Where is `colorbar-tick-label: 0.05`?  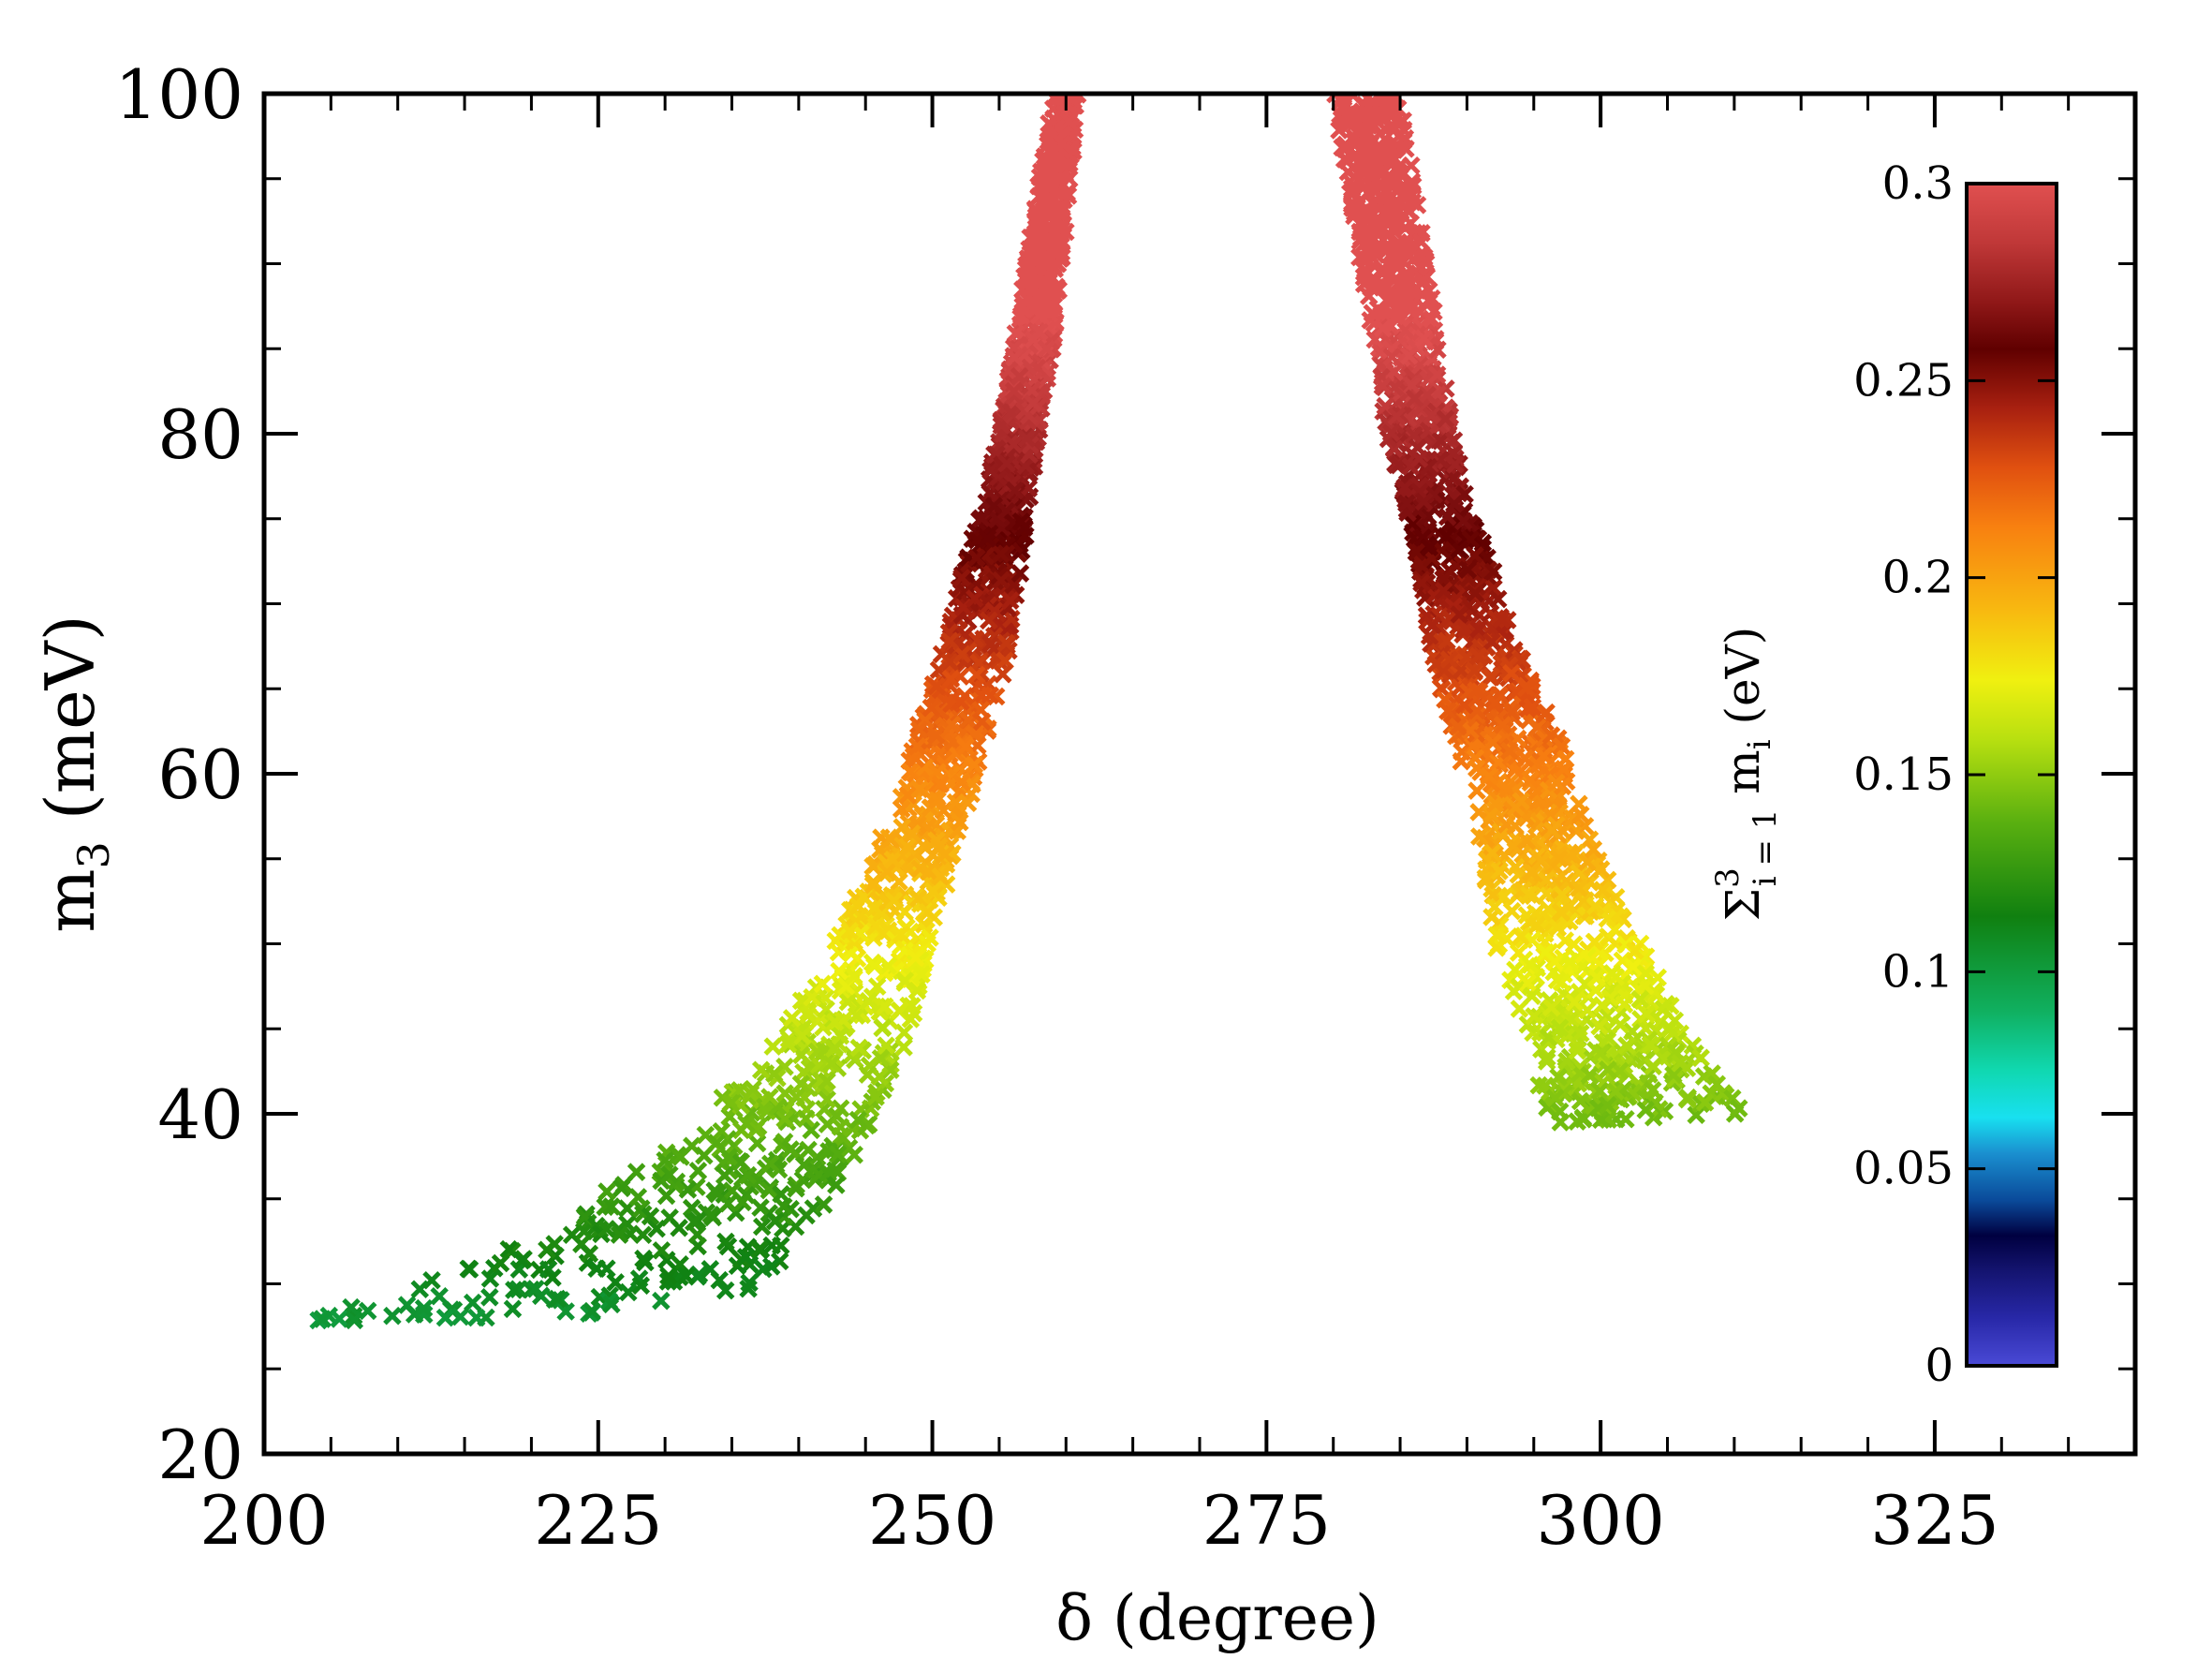
colorbar-tick-label: 0.05 is located at coordinates (1904, 1169).